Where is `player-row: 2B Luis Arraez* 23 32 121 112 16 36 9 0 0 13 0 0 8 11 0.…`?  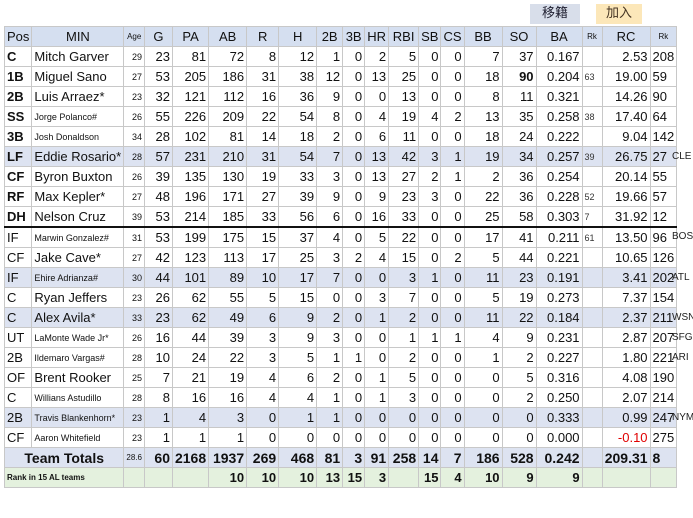
player-row: 2B Luis Arraez* 23 32 121 112 16 36 9 0 0 13 0 0 8 11 0.… is located at coordinates (340, 96).